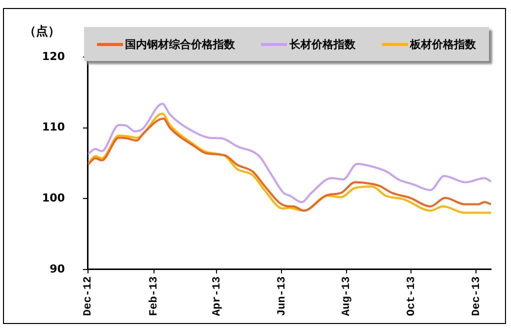 This screenshot has height=333, width=511. Describe the element at coordinates (347, 296) in the screenshot. I see `x-tick-label: Aug-13` at that location.